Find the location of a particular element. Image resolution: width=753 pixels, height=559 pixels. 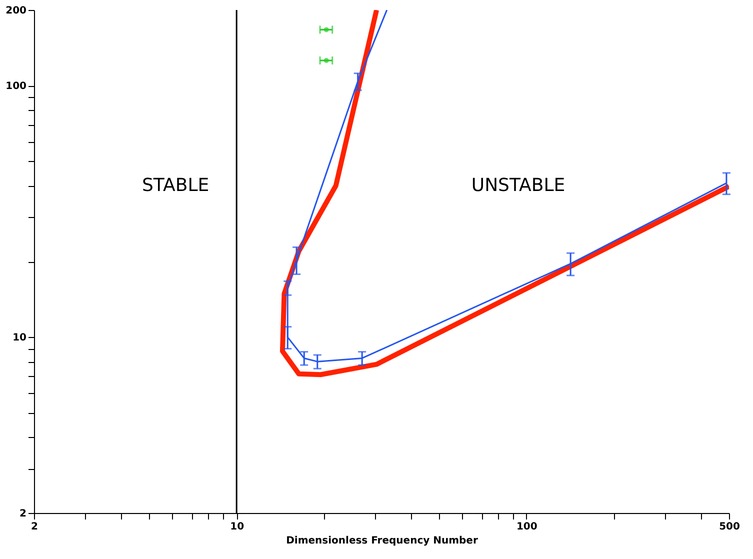

x-tick-label: 100 is located at coordinates (527, 527).